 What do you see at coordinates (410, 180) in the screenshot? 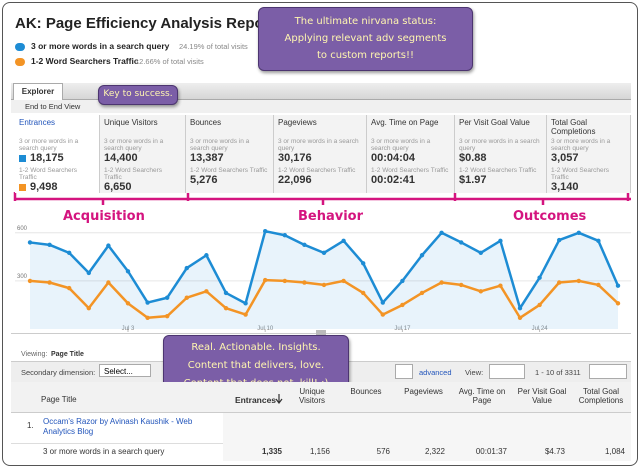
I see `metric-row: 00:02:41` at bounding box center [410, 180].